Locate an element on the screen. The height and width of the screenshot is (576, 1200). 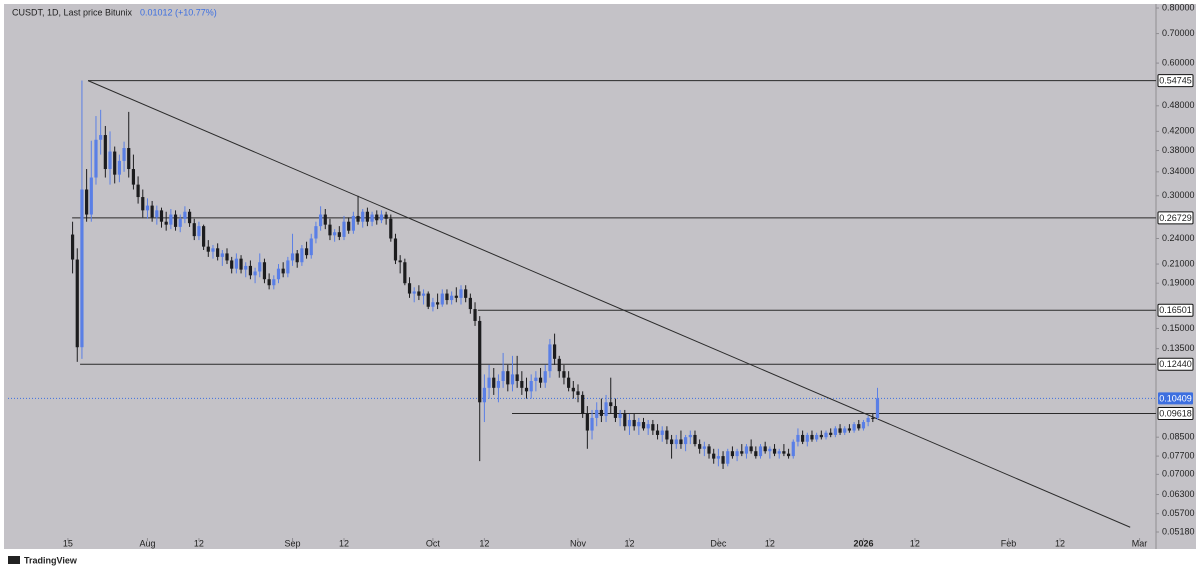
y-tick-label: 0.05180 is located at coordinates (1178, 531).